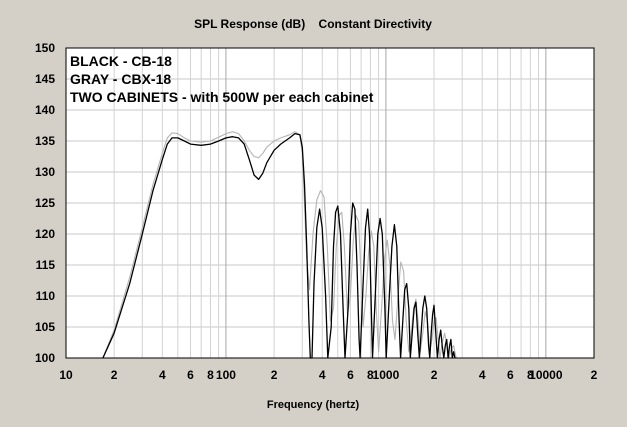  What do you see at coordinates (386, 375) in the screenshot?
I see `x-tick-label: 1000` at bounding box center [386, 375].